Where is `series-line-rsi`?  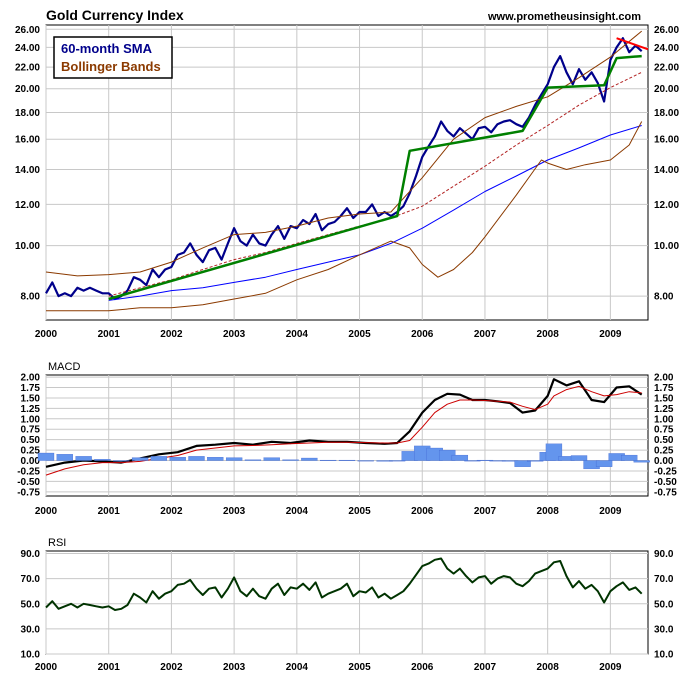
series-line-rsi is located at coordinates (344, 584).